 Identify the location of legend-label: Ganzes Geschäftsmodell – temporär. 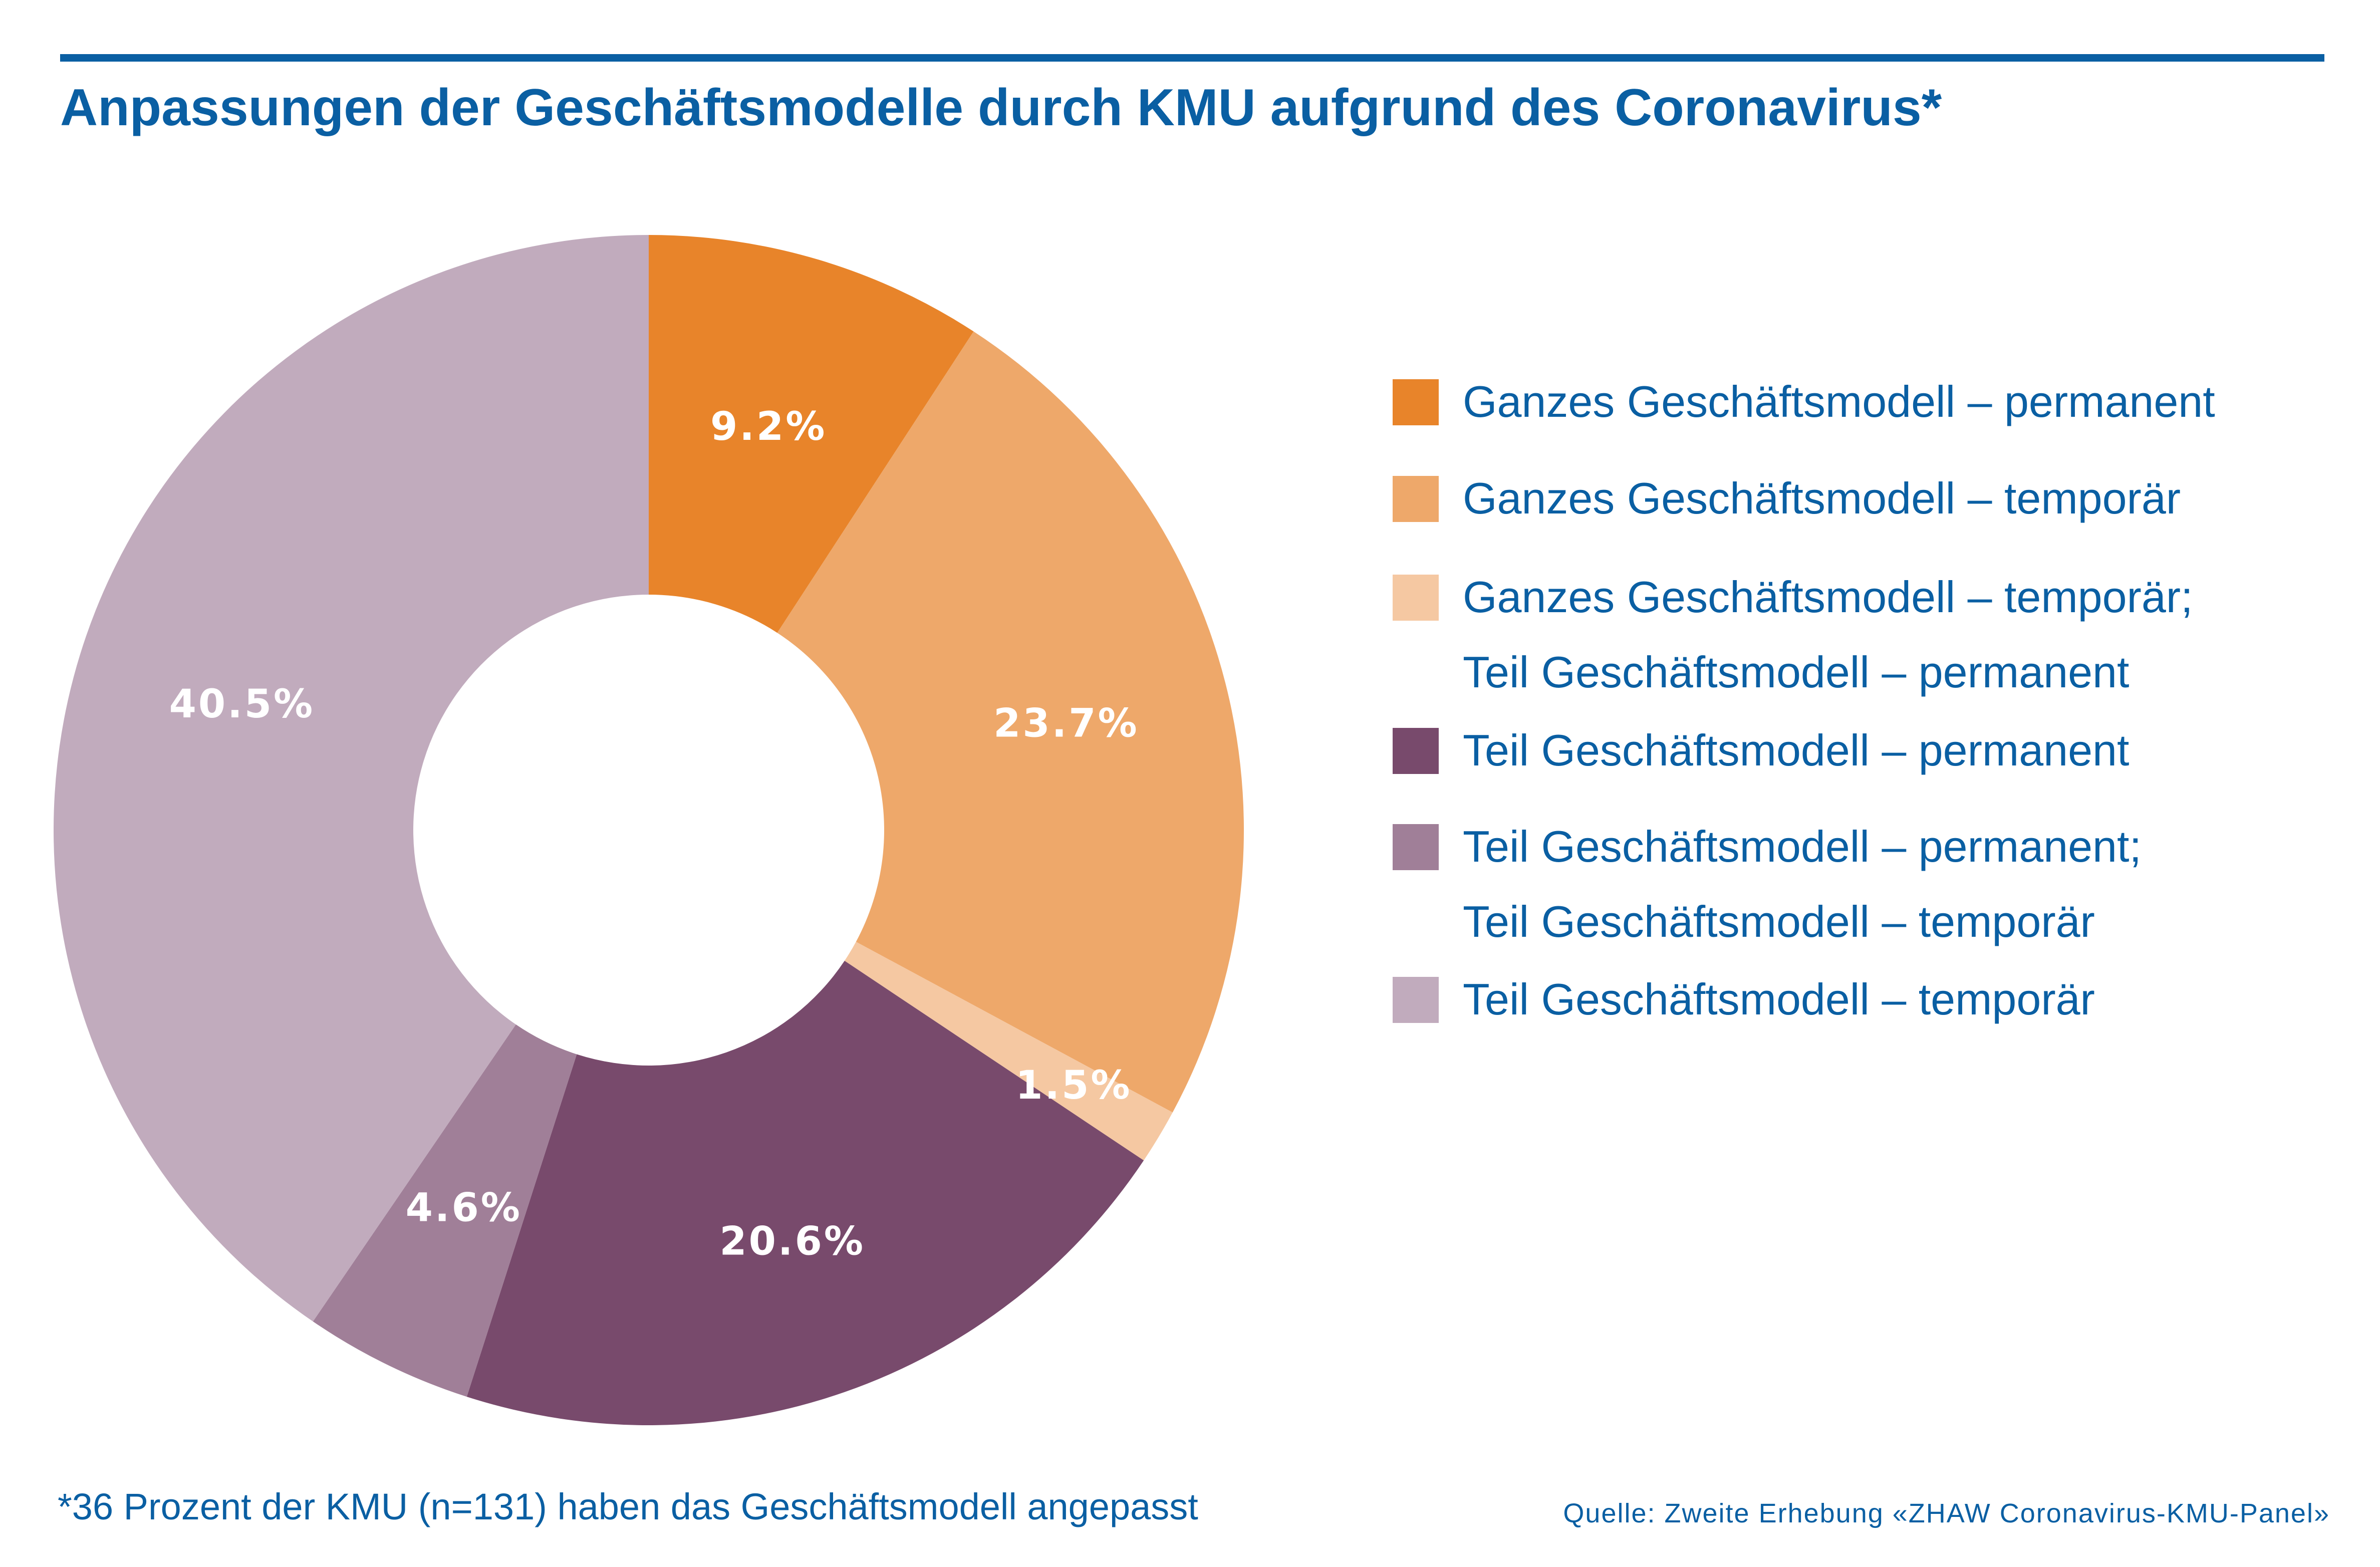
(1822, 499).